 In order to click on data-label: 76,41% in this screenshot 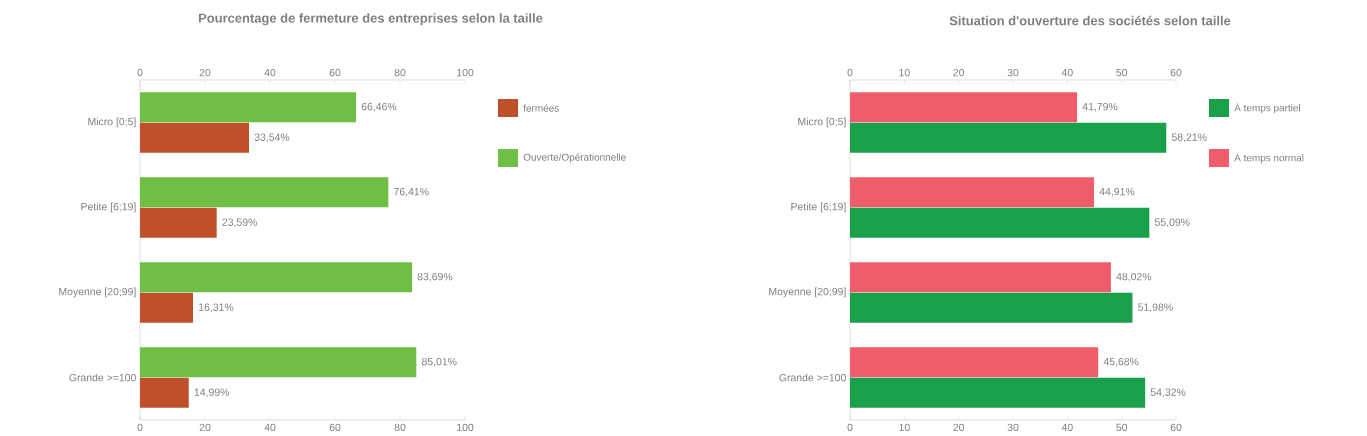, I will do `click(411, 192)`.